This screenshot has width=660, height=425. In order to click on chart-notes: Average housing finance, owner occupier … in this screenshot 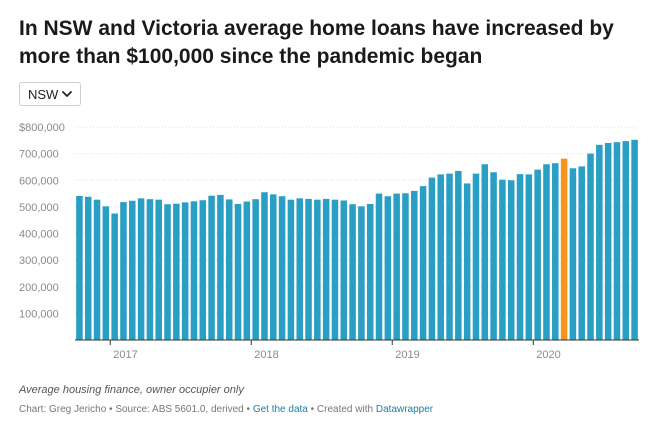, I will do `click(131, 390)`.